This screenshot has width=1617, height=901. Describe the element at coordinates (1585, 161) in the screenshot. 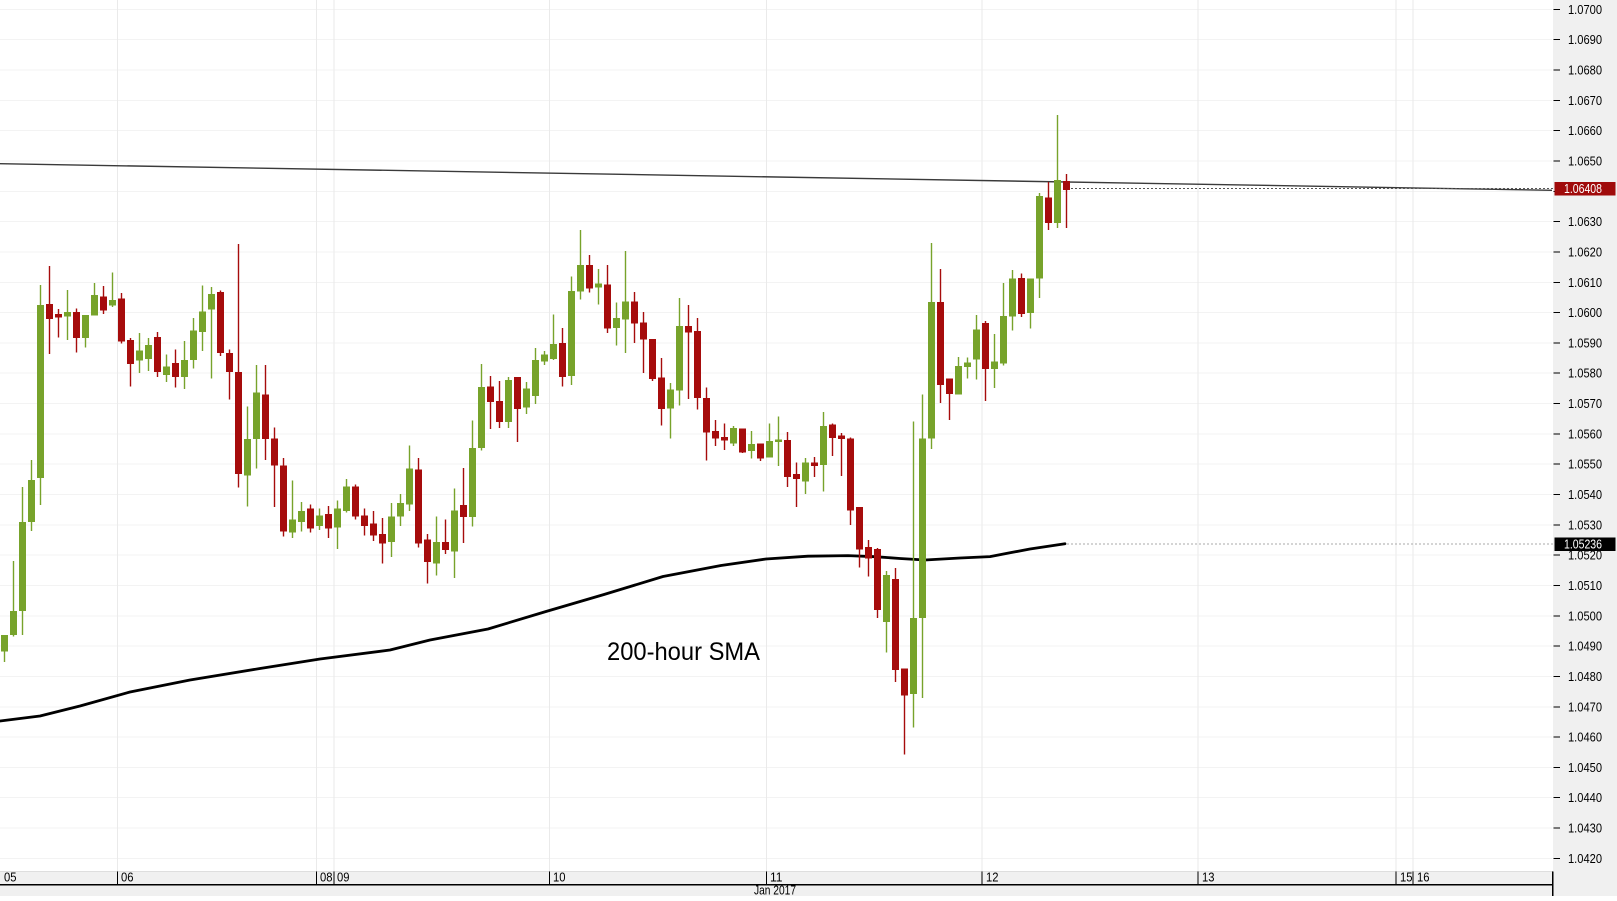

I see `svg-text: 1.0650` at that location.